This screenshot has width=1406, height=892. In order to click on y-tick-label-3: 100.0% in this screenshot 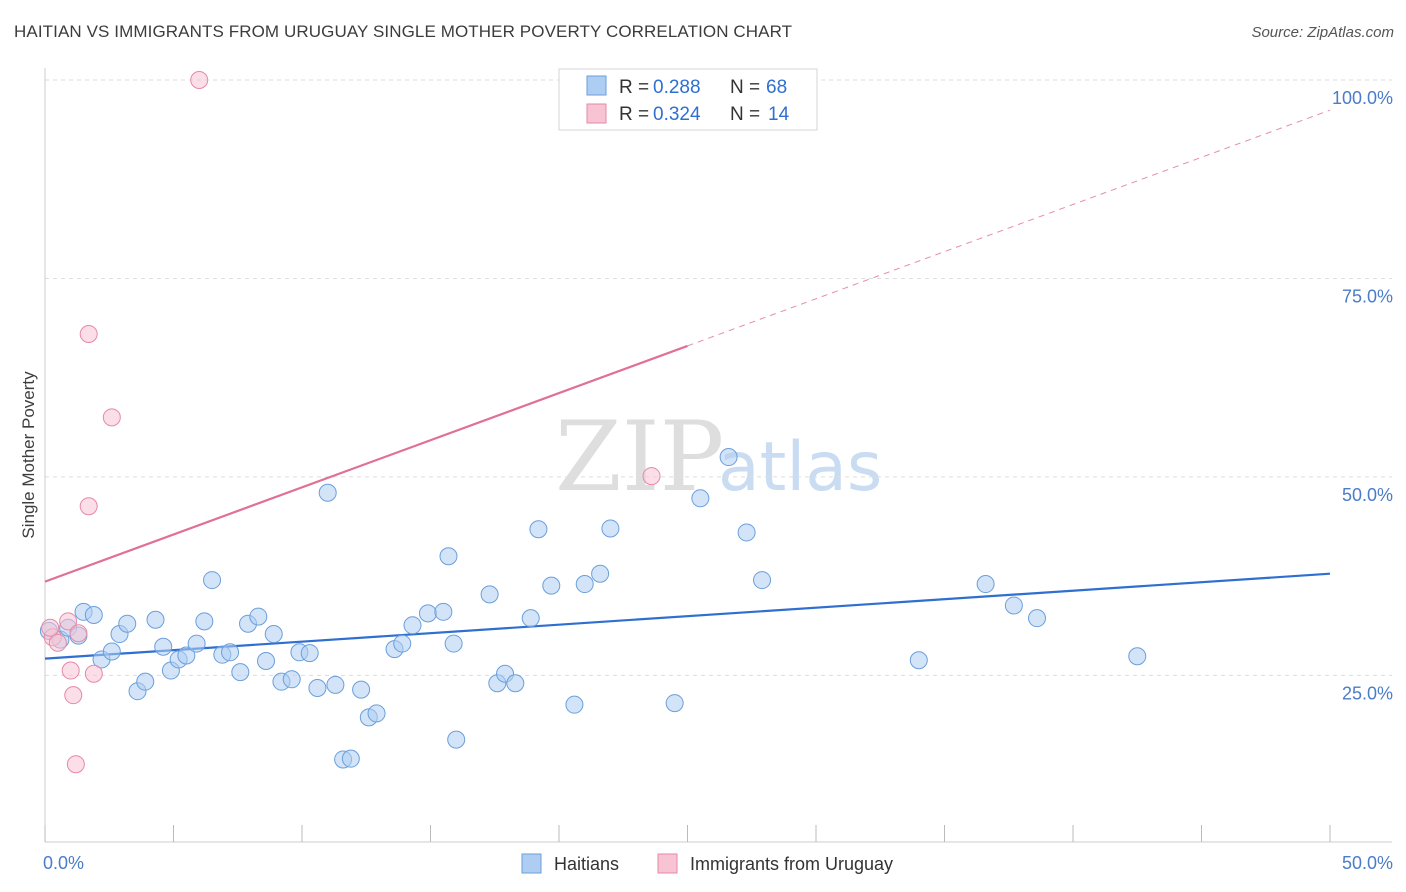, I will do `click(1362, 98)`.